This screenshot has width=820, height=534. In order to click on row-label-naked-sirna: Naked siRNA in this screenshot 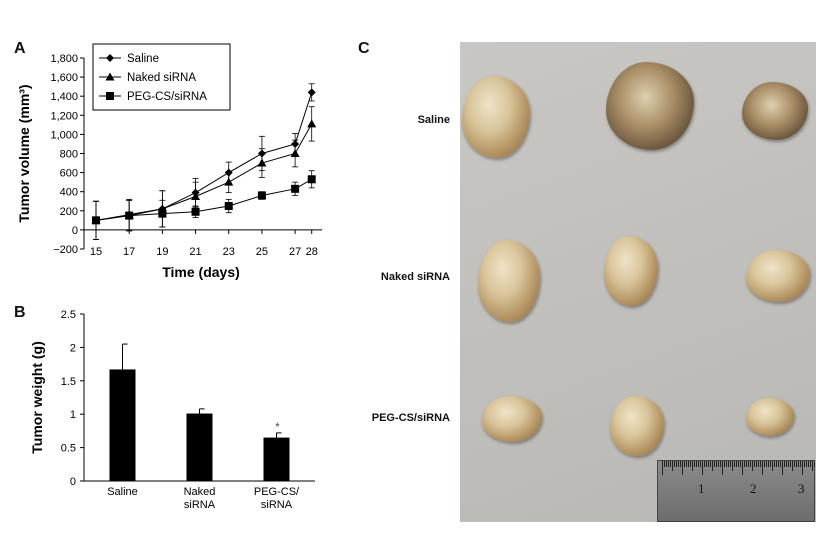, I will do `click(415, 277)`.